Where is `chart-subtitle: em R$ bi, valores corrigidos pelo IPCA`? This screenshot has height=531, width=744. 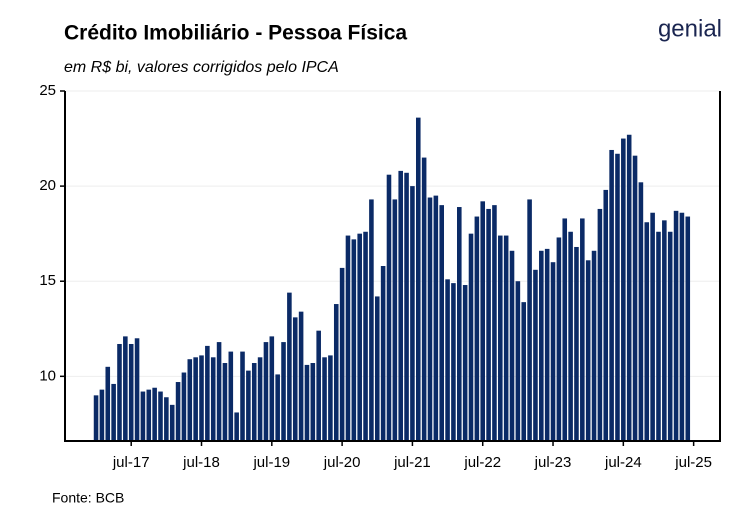
chart-subtitle: em R$ bi, valores corrigidos pelo IPCA is located at coordinates (201, 67).